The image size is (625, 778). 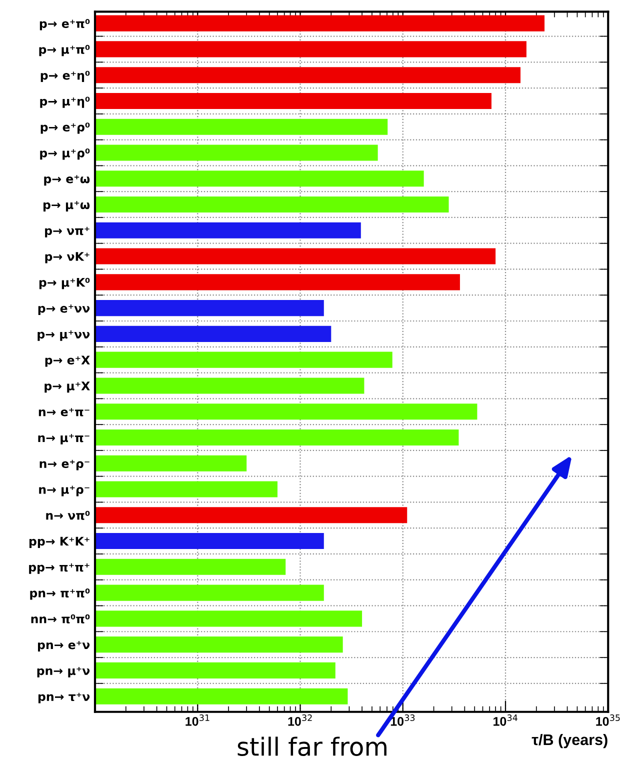 What do you see at coordinates (59, 568) in the screenshot?
I see `y-tick-label: pp→ π⁺π⁺` at bounding box center [59, 568].